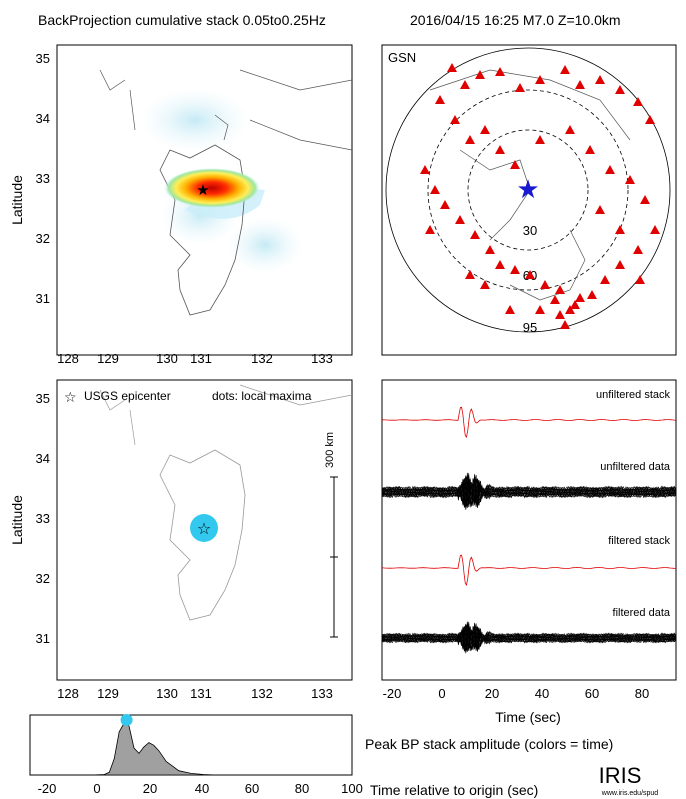 The height and width of the screenshot is (799, 686). Describe the element at coordinates (96, 788) in the screenshot. I see `peak-tick: 0` at that location.